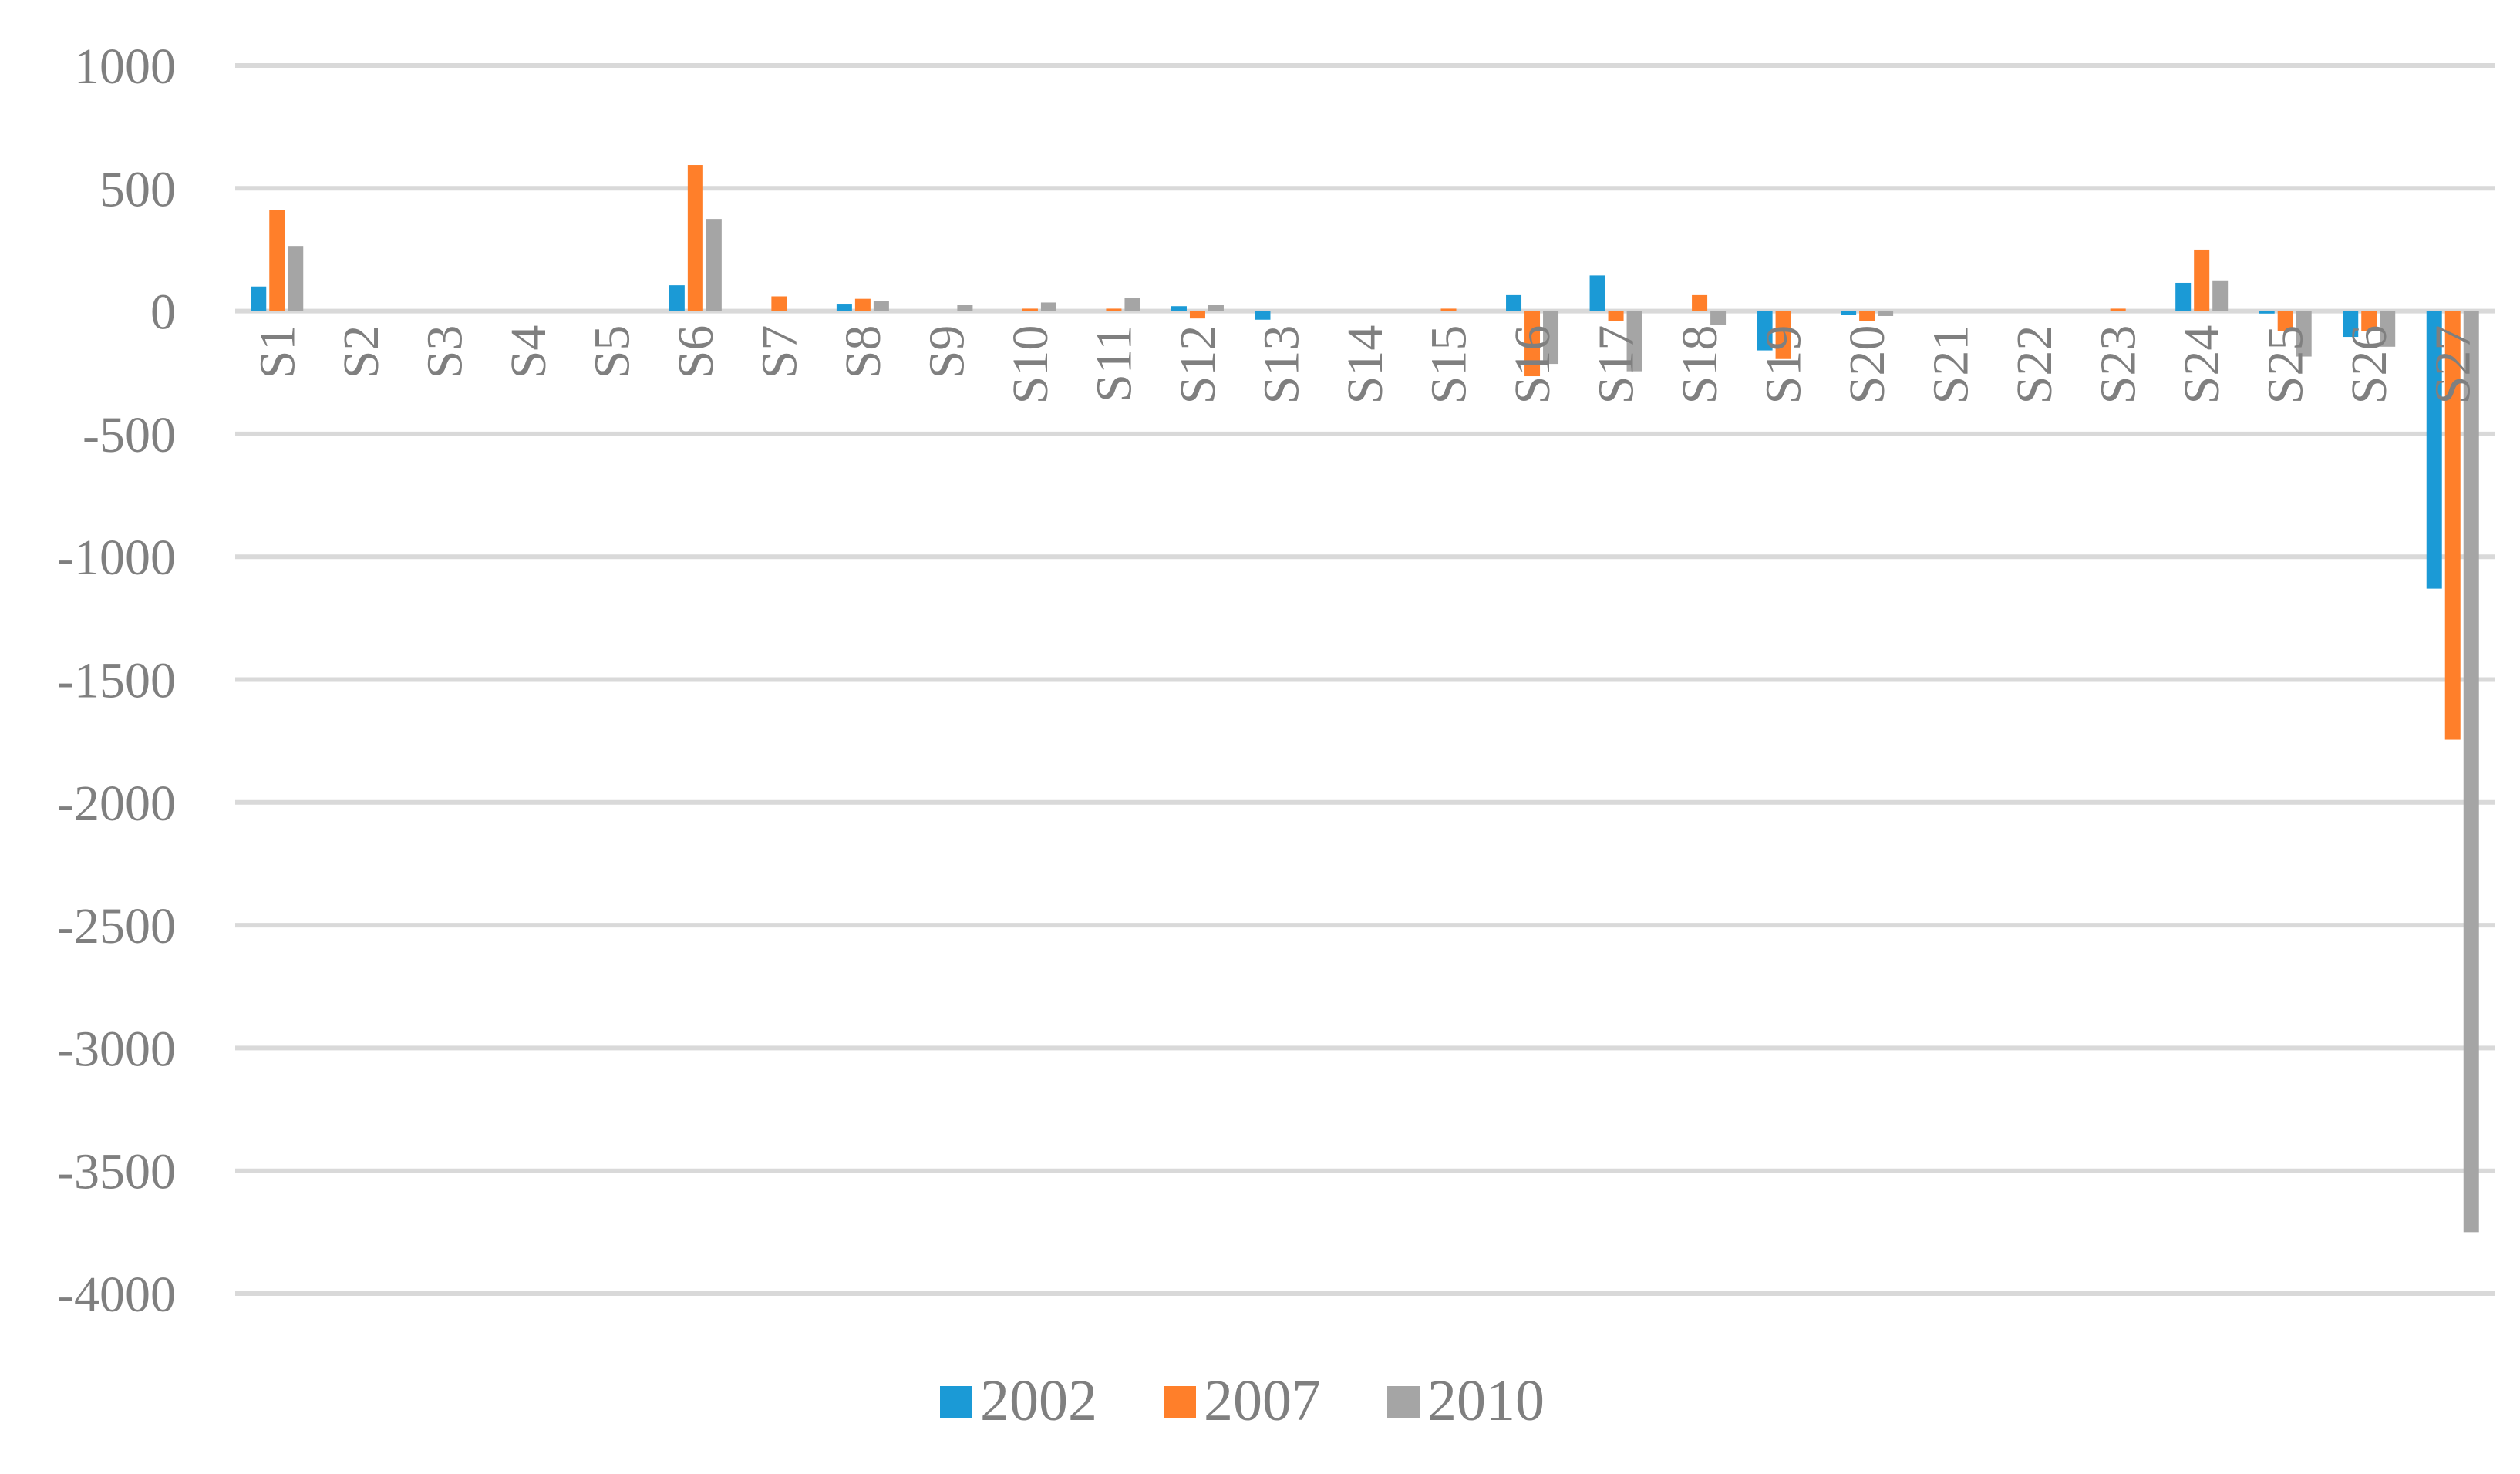  I want to click on y-tick-label: -3000, so click(116, 1049).